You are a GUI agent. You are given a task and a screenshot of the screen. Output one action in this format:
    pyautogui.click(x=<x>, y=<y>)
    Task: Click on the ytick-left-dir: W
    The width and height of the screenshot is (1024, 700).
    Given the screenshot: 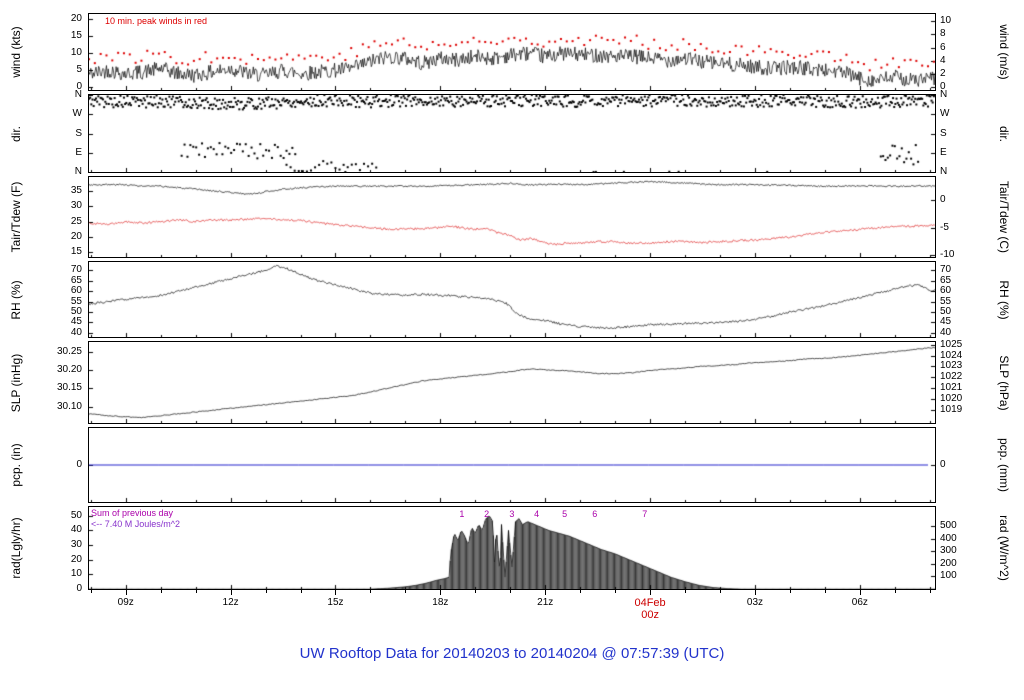 What is the action you would take?
    pyautogui.click(x=77, y=114)
    